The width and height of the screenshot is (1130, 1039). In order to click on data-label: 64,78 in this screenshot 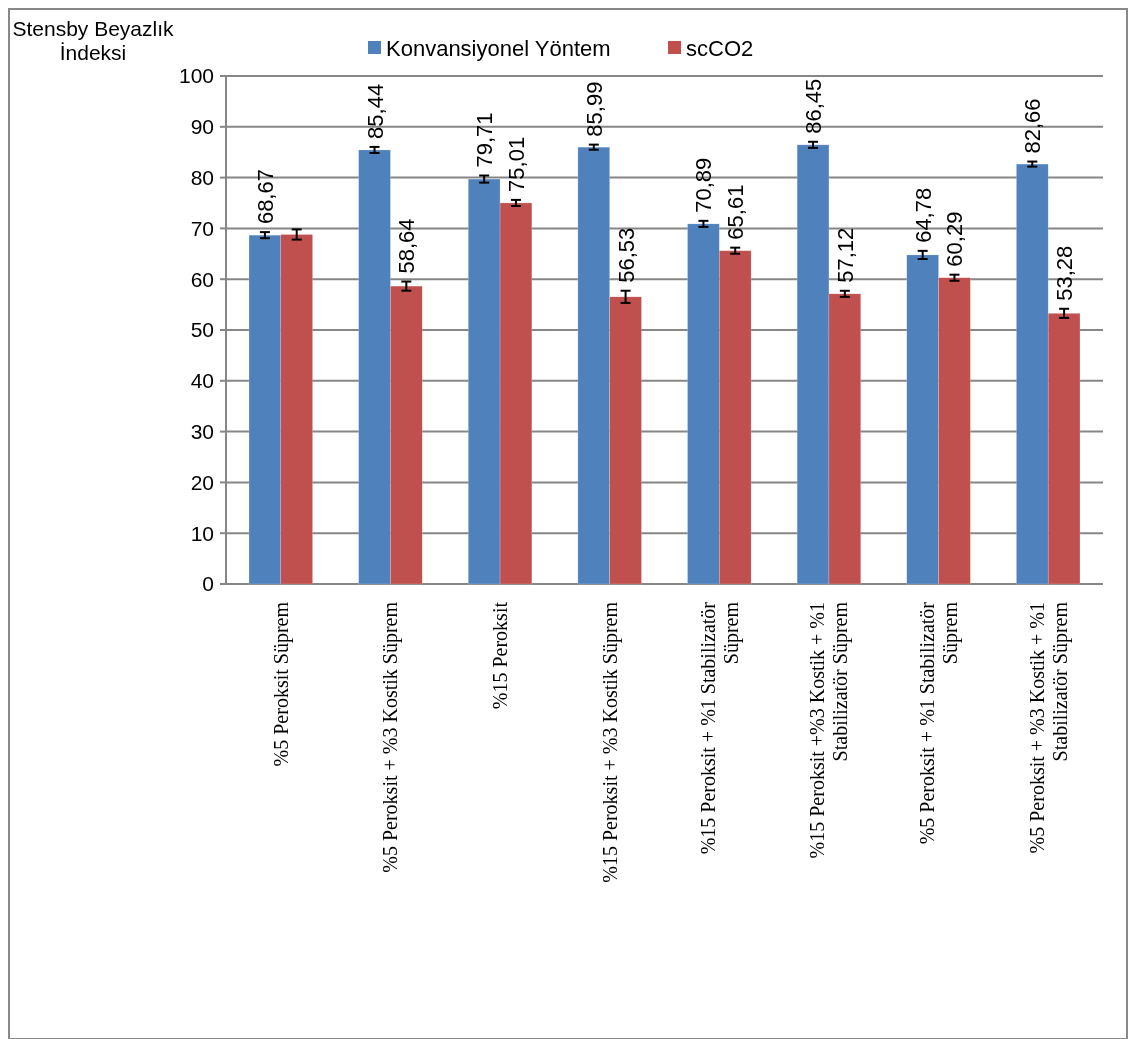, I will do `click(923, 215)`.